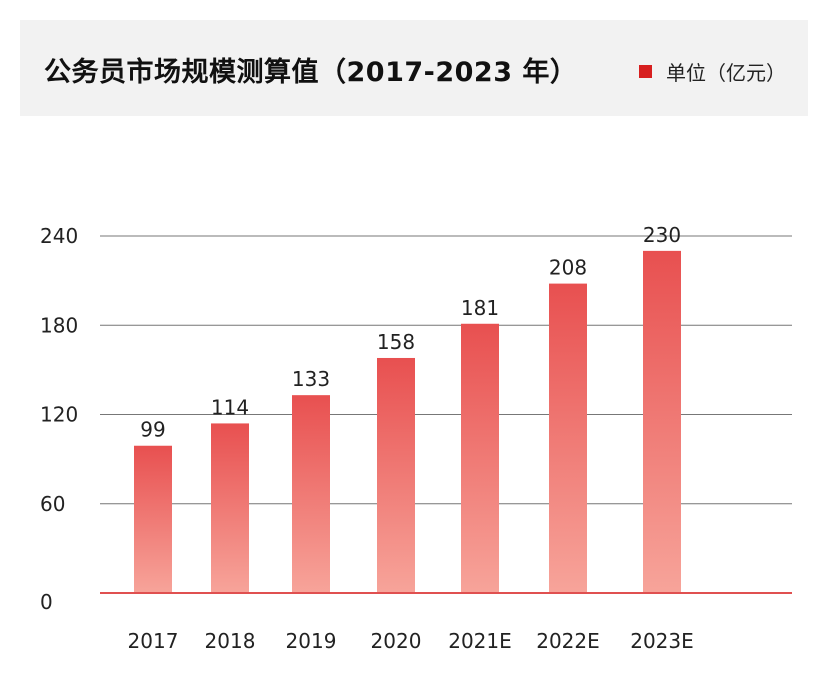  What do you see at coordinates (726, 73) in the screenshot?
I see `legend-label: 单位（亿元）` at bounding box center [726, 73].